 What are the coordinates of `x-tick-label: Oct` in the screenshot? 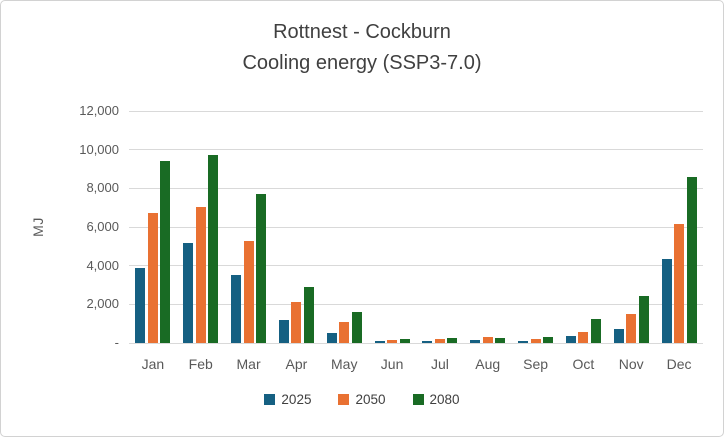 It's located at (583, 364).